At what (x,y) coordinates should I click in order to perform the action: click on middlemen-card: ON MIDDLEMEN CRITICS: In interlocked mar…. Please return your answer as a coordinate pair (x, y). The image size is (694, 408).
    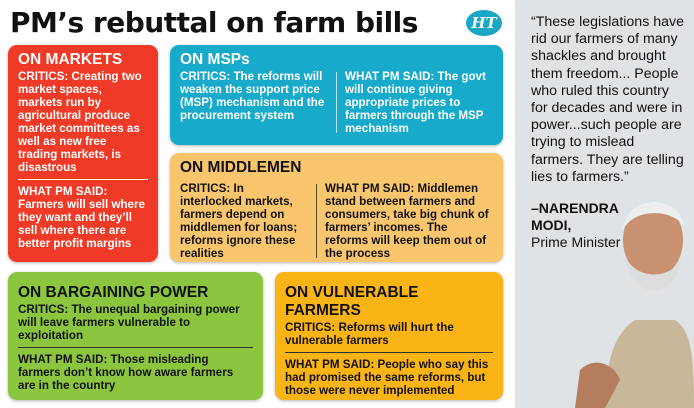
    Looking at the image, I should click on (336, 207).